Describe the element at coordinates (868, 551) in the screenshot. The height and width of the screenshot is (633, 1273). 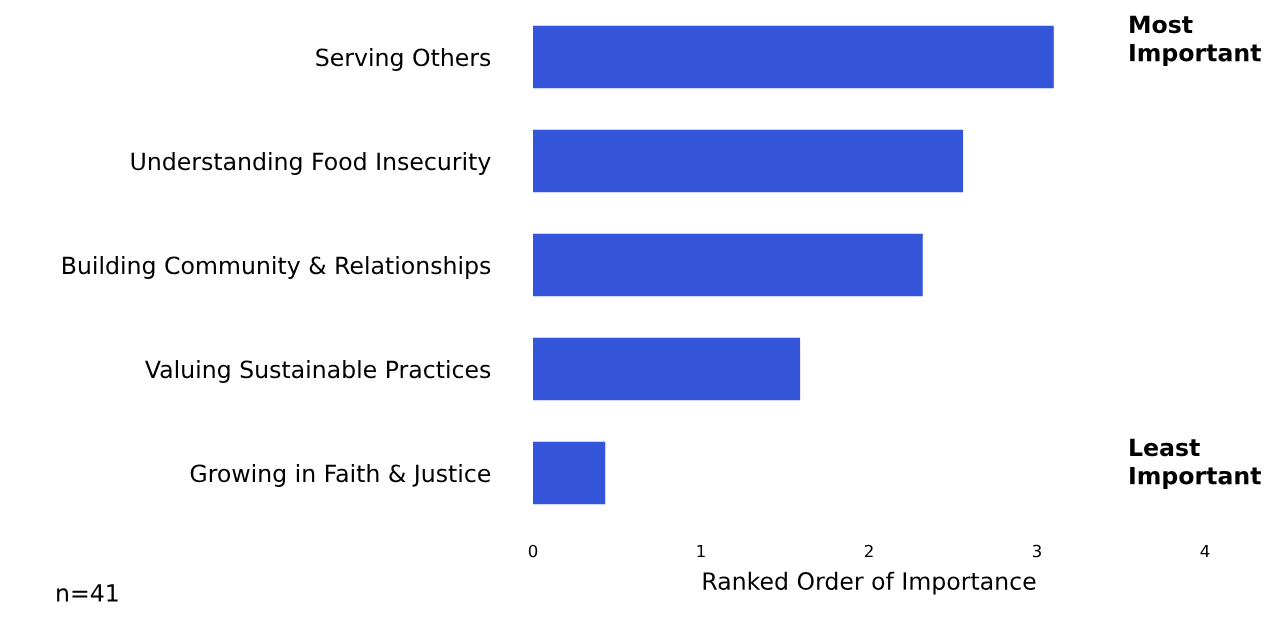
I see `x-tick-label: 2` at that location.